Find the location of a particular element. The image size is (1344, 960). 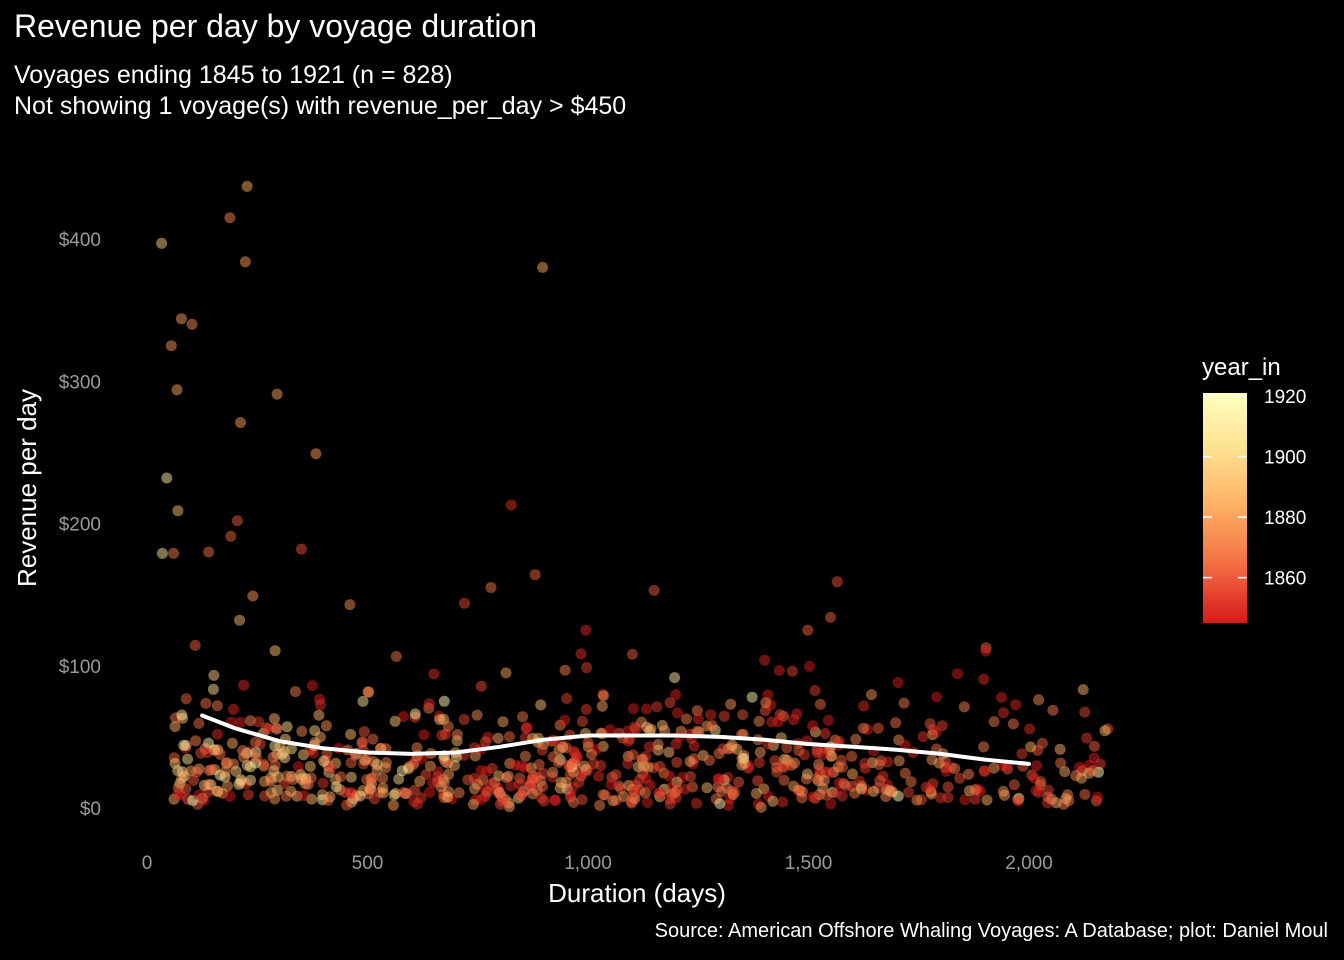

legend-color-bar is located at coordinates (1225, 508).